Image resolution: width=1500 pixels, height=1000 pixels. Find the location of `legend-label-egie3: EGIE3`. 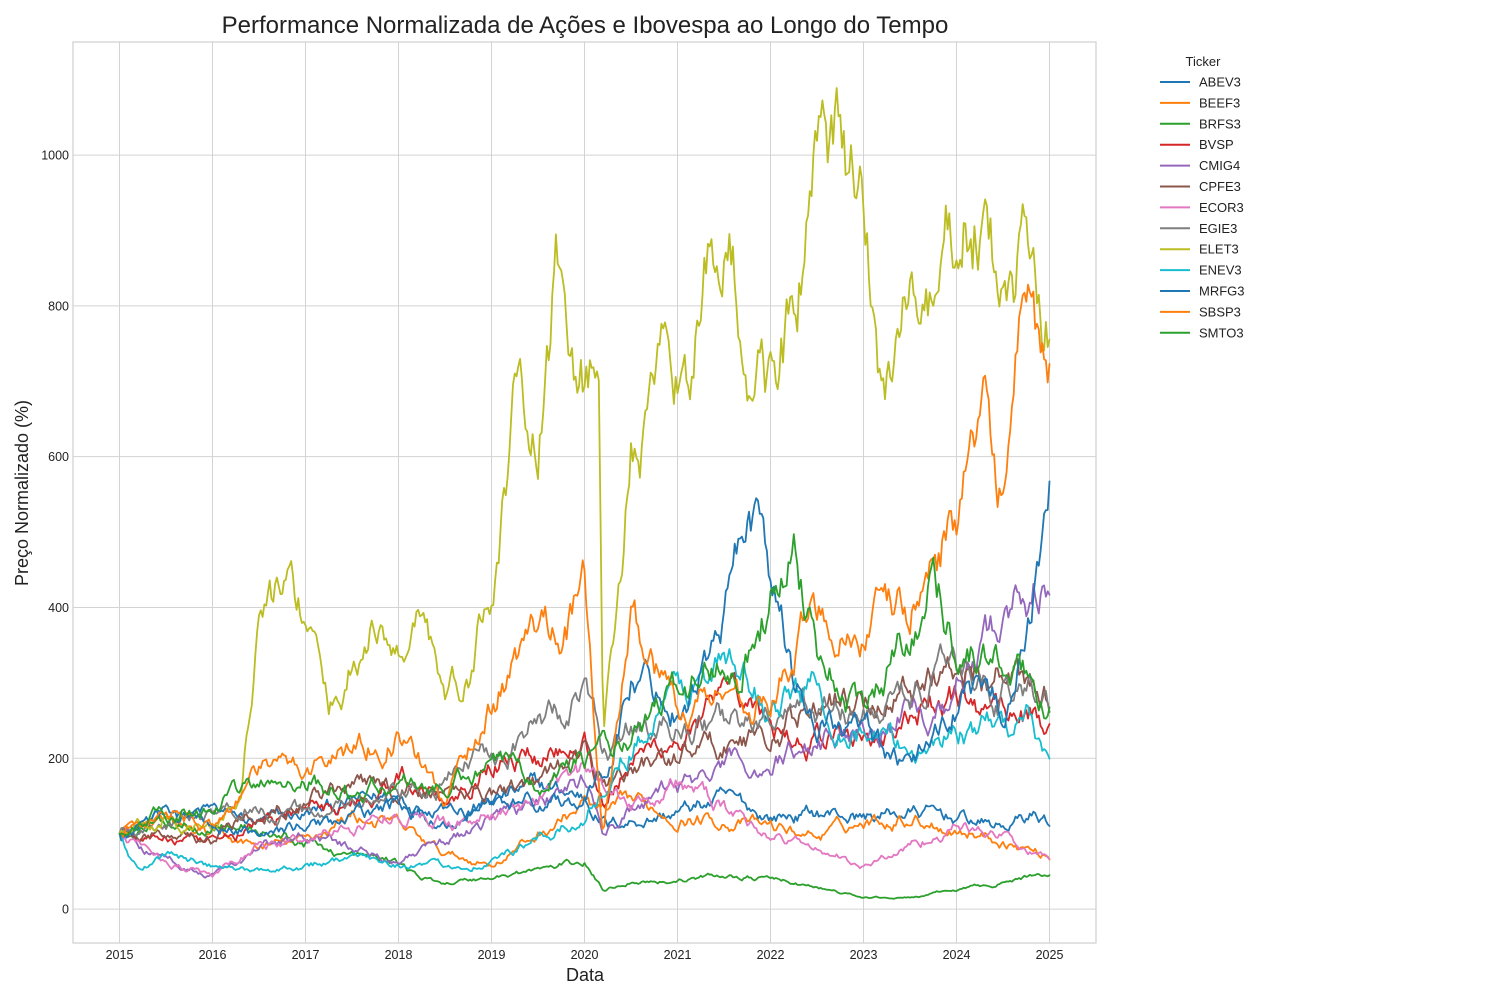

legend-label-egie3: EGIE3 is located at coordinates (1218, 228).